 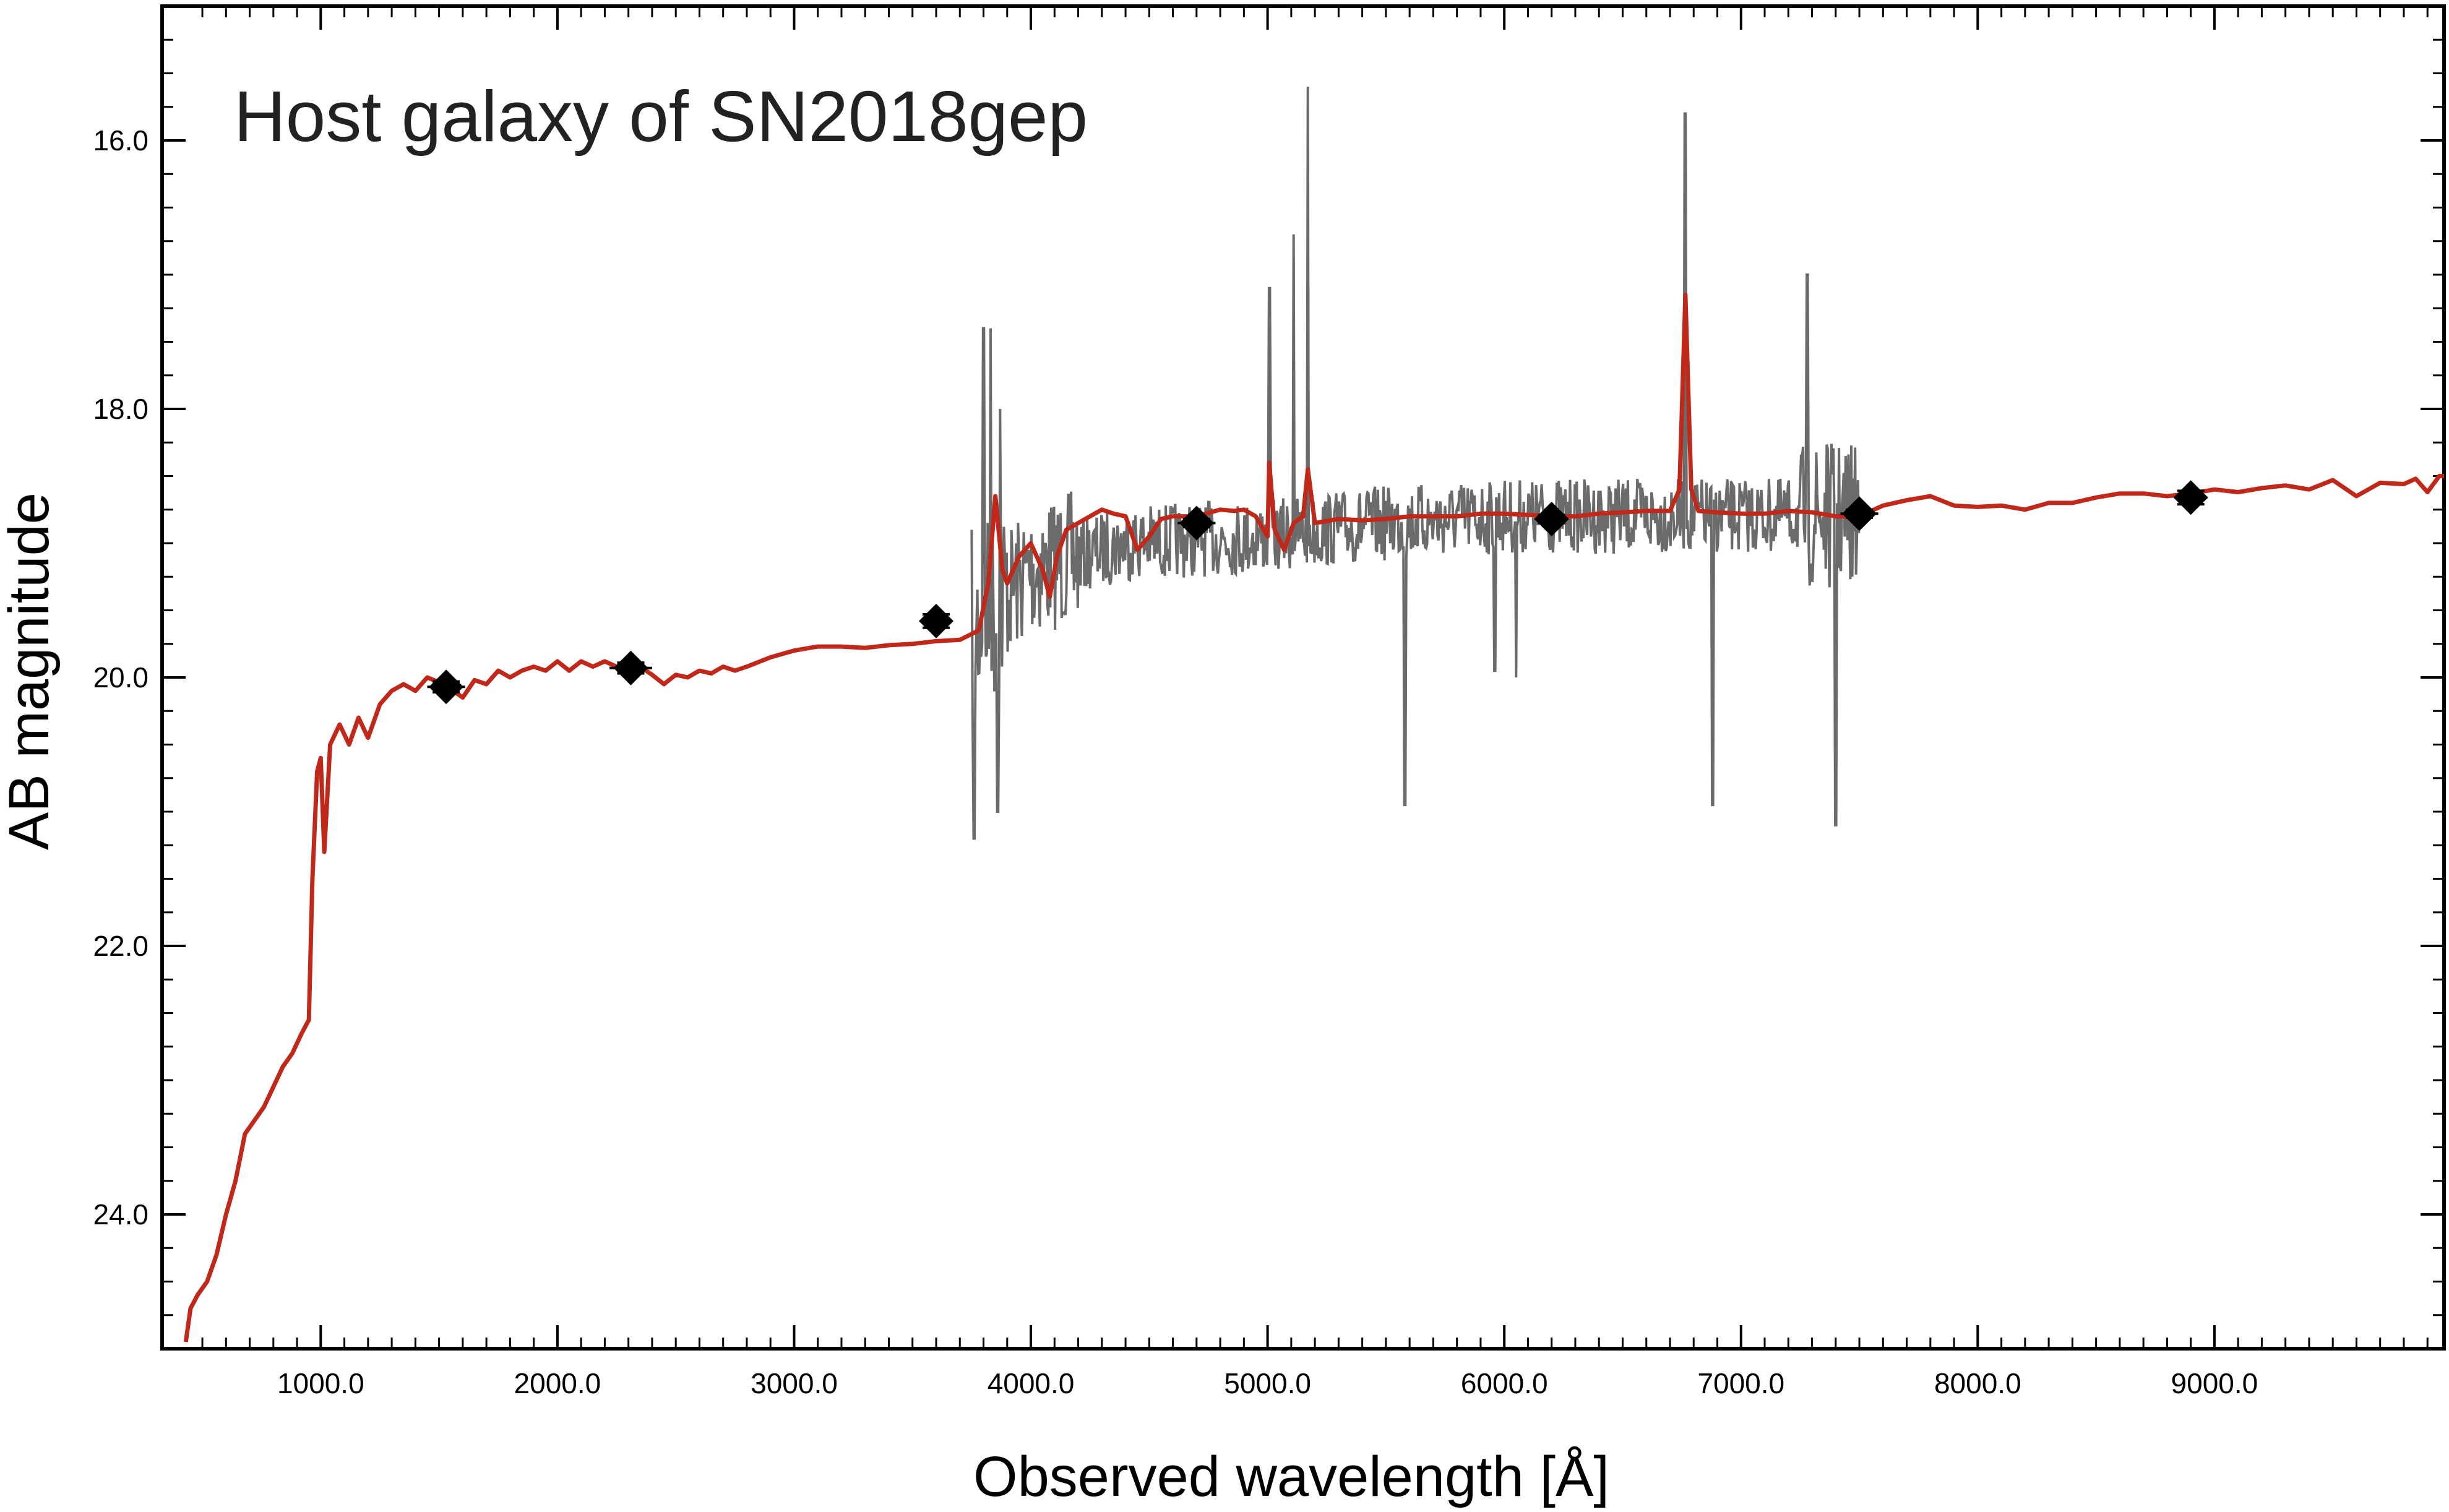 I want to click on x-tick-label: 1000.0, so click(x=321, y=1383).